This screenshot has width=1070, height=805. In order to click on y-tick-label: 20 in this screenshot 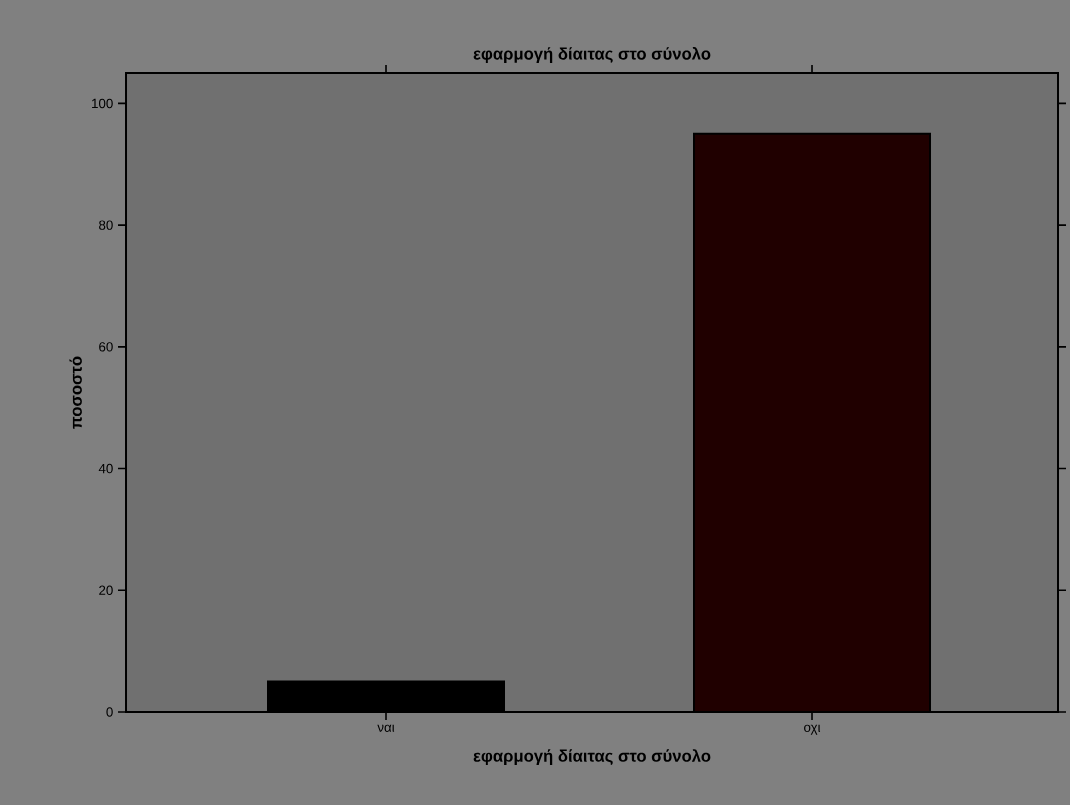, I will do `click(106, 590)`.